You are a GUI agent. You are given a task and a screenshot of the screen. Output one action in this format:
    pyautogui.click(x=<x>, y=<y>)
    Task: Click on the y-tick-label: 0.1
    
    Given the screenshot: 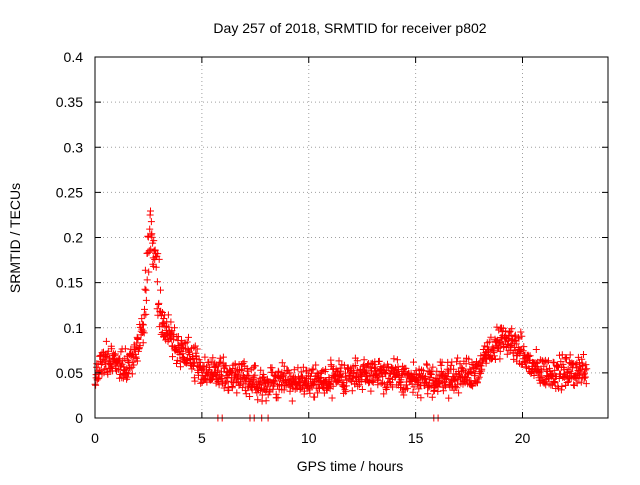 What is the action you would take?
    pyautogui.click(x=74, y=328)
    